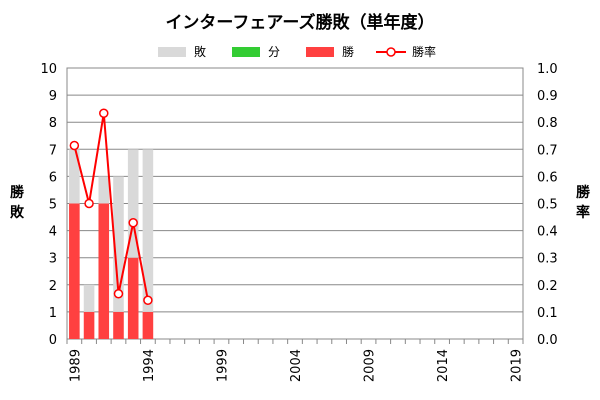 The image size is (600, 400). What do you see at coordinates (296, 365) in the screenshot?
I see `x-tick-label: 2004` at bounding box center [296, 365].